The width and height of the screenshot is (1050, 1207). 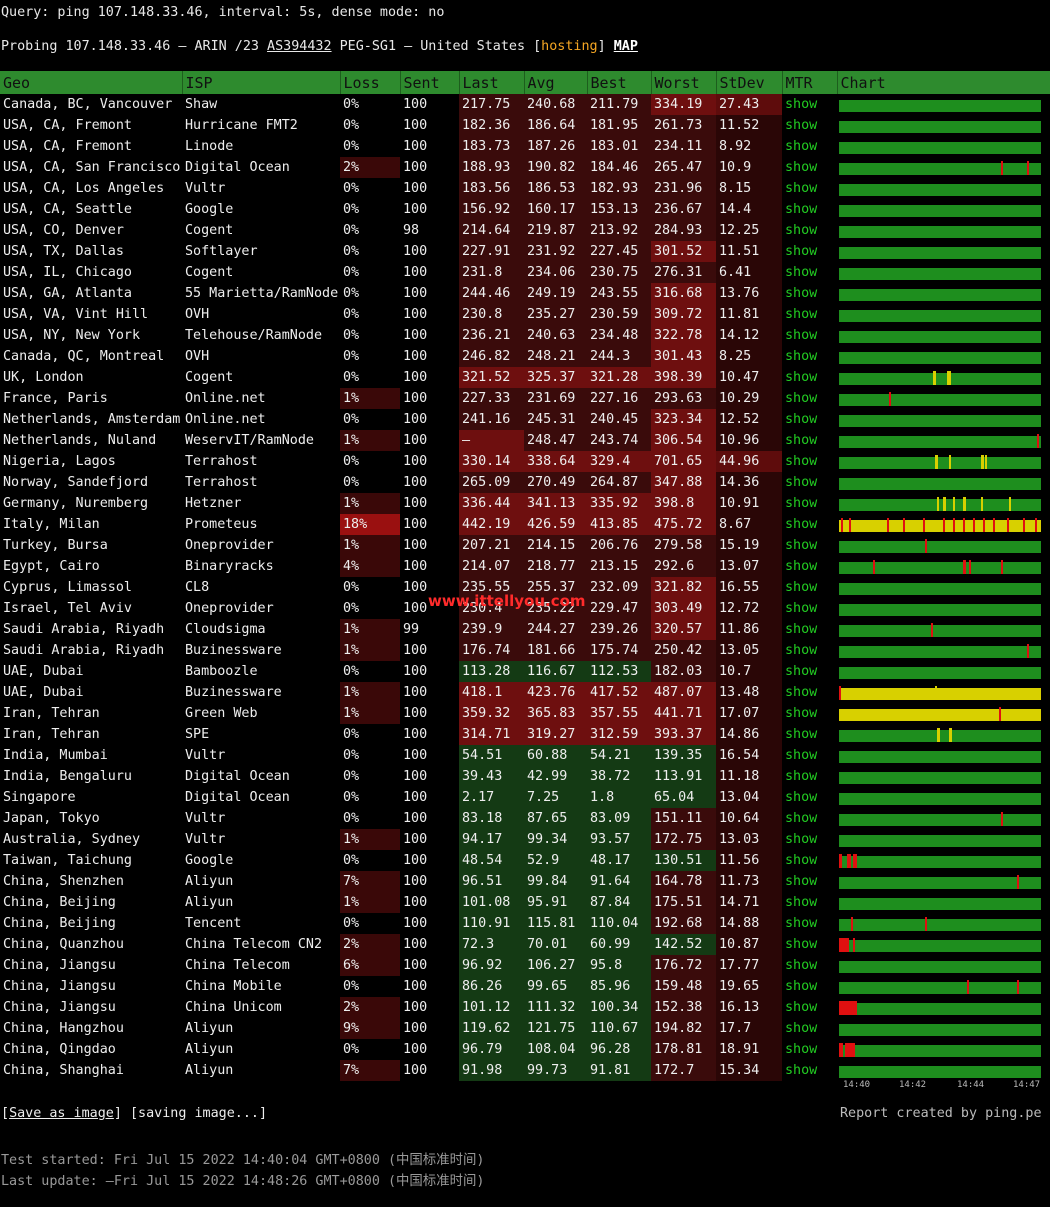 I want to click on save-as-image-link: Save as image, so click(x=61, y=1113).